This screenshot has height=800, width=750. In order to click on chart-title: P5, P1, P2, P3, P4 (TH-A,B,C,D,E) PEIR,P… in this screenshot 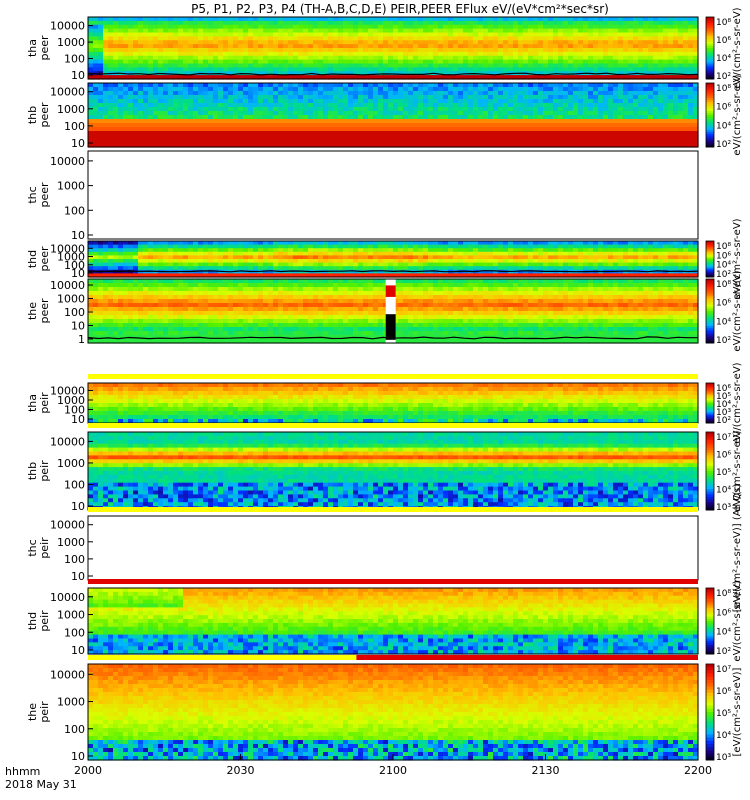, I will do `click(400, 9)`.